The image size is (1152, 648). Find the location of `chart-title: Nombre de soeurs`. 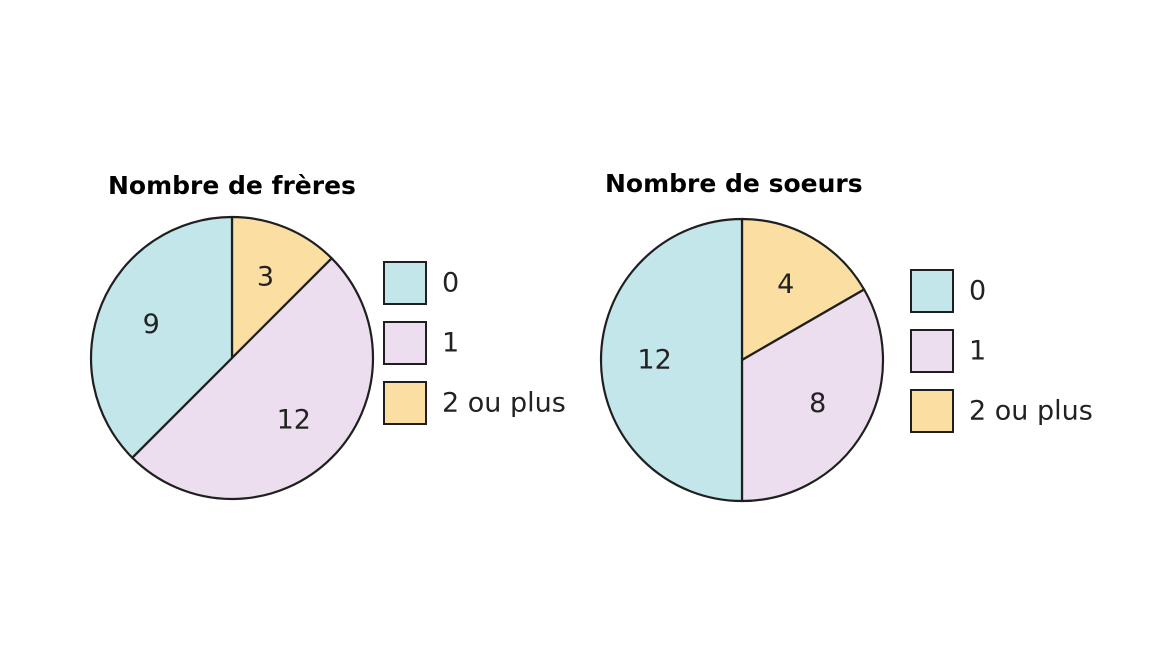

chart-title: Nombre de soeurs is located at coordinates (734, 183).